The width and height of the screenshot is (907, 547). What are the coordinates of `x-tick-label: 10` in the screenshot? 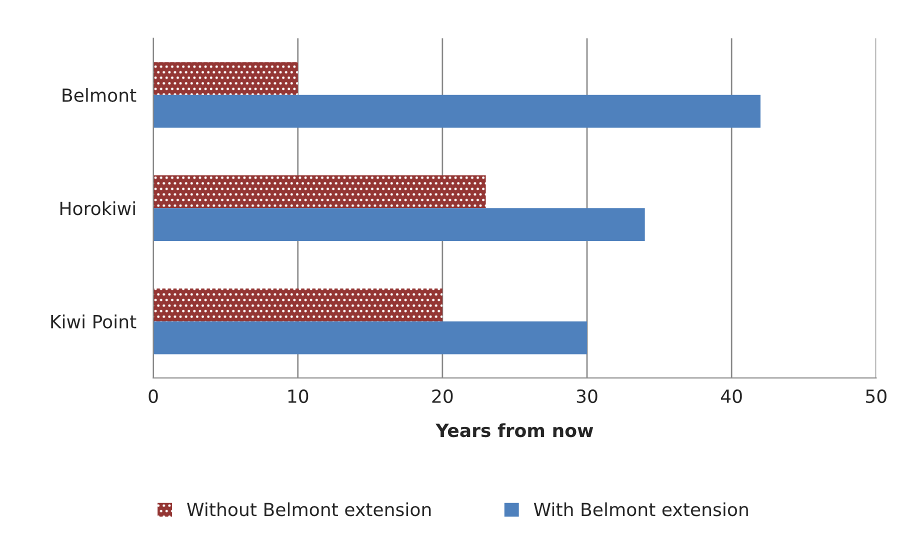 It's located at (298, 396).